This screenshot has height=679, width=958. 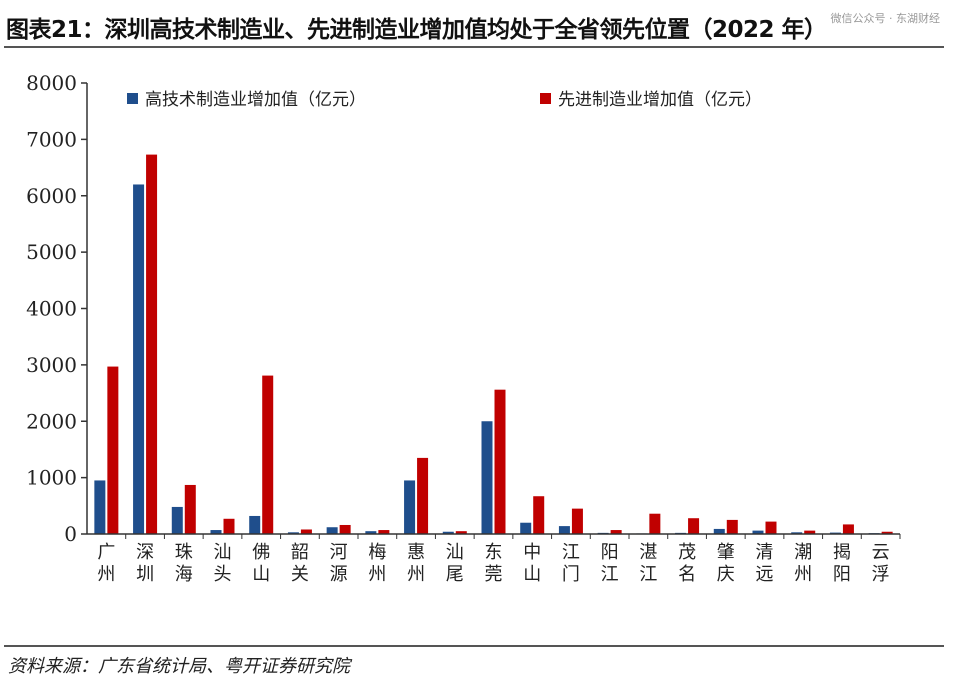 I want to click on y-axis: 0 1000 2000 3000 4000 5000 6000 7000 8000, so click(x=57, y=308).